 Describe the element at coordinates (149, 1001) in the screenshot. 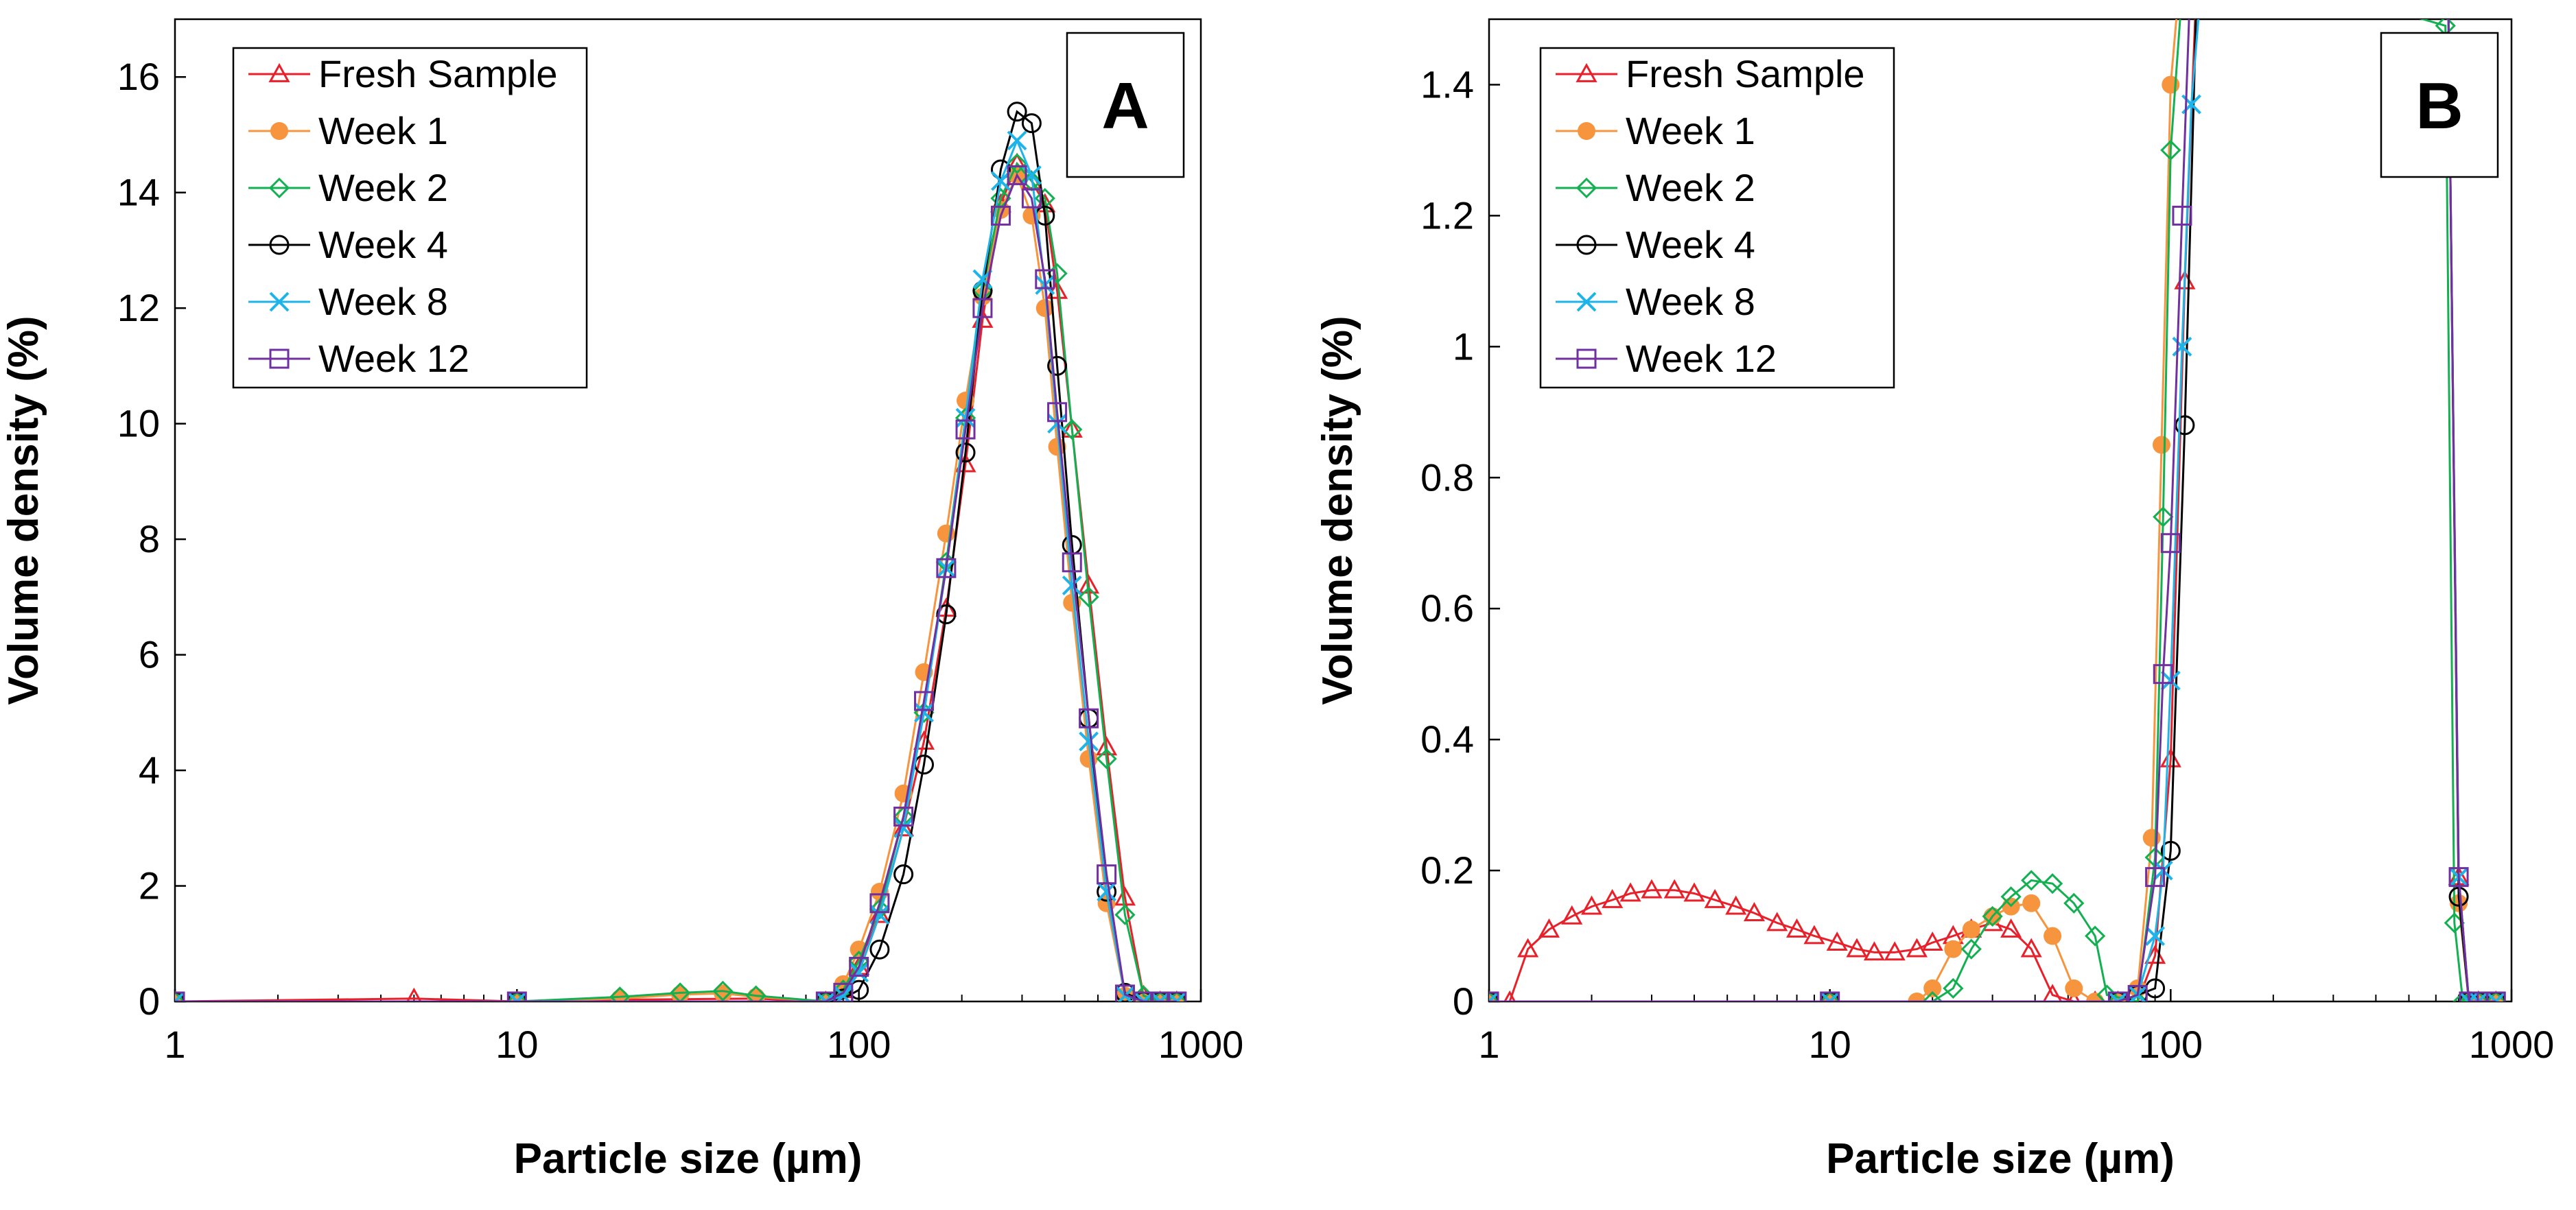

I see `y-tick-label: 0` at that location.